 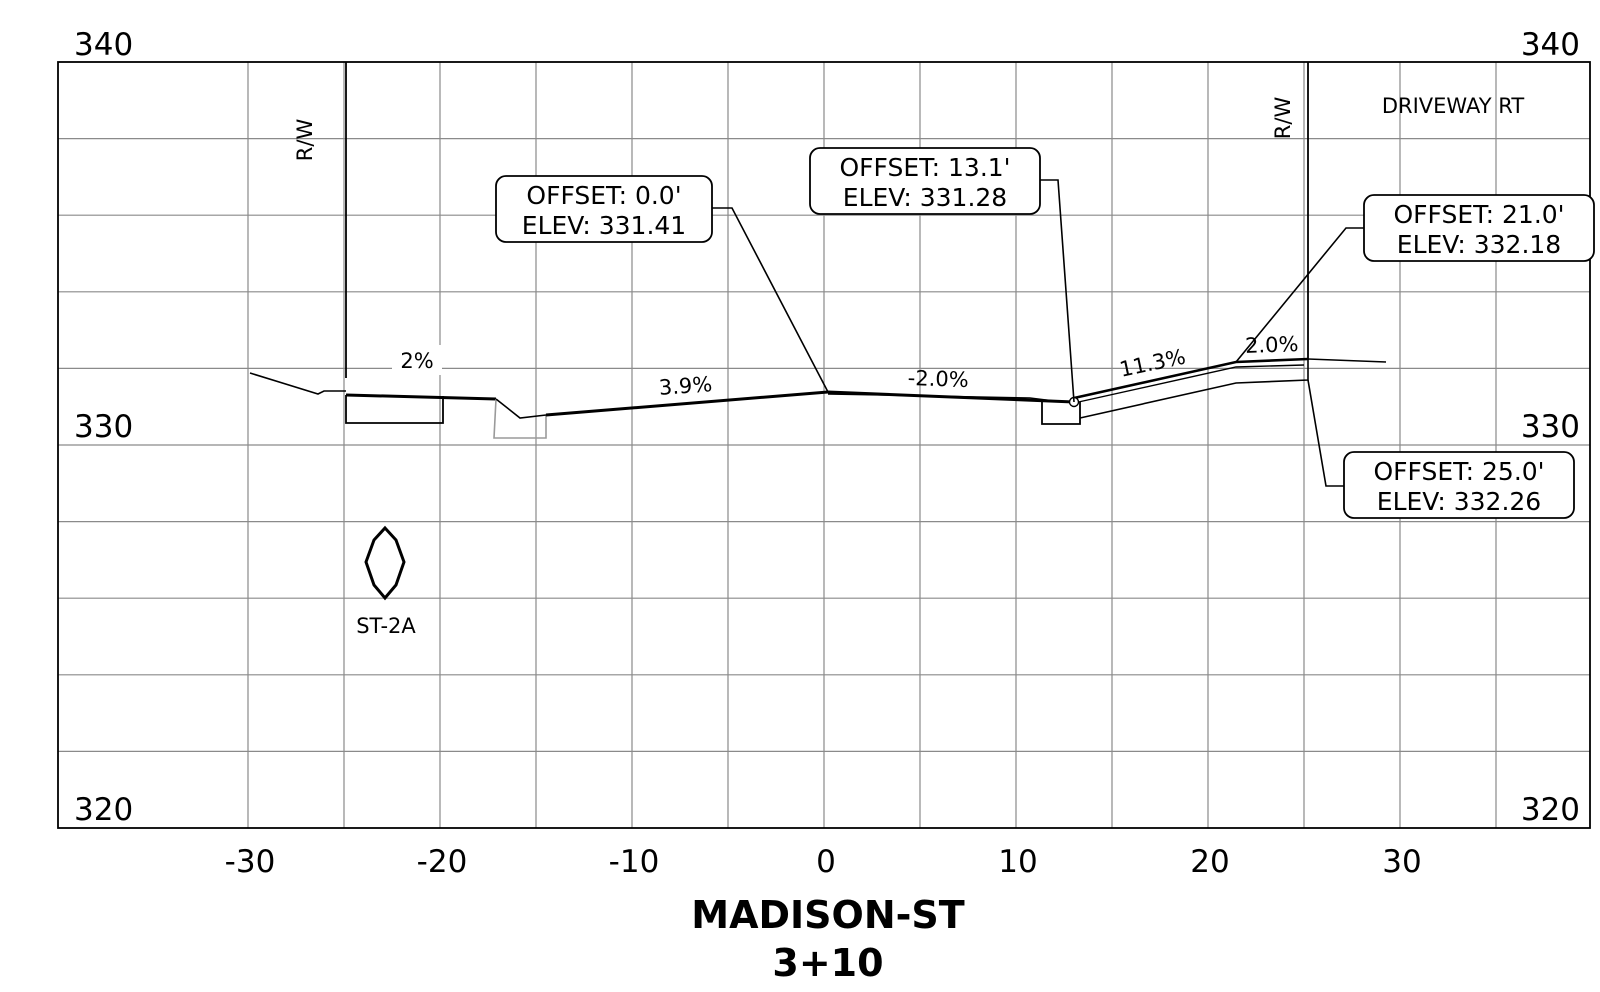 I want to click on curb-right, so click(x=1061, y=412).